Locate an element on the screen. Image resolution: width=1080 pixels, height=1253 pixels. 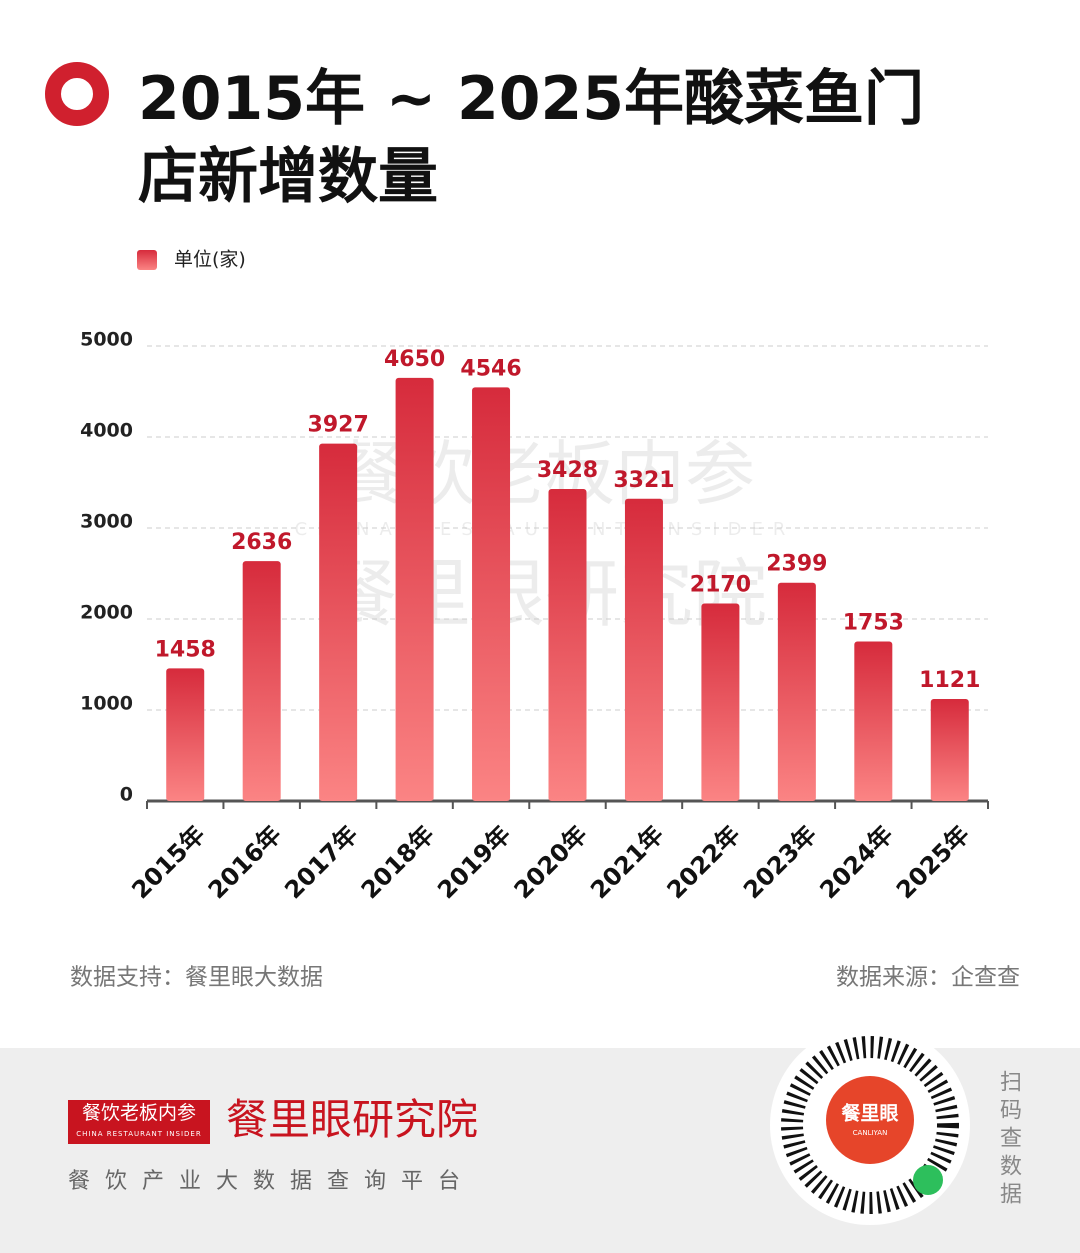
value-label: 1753 is located at coordinates (873, 622).